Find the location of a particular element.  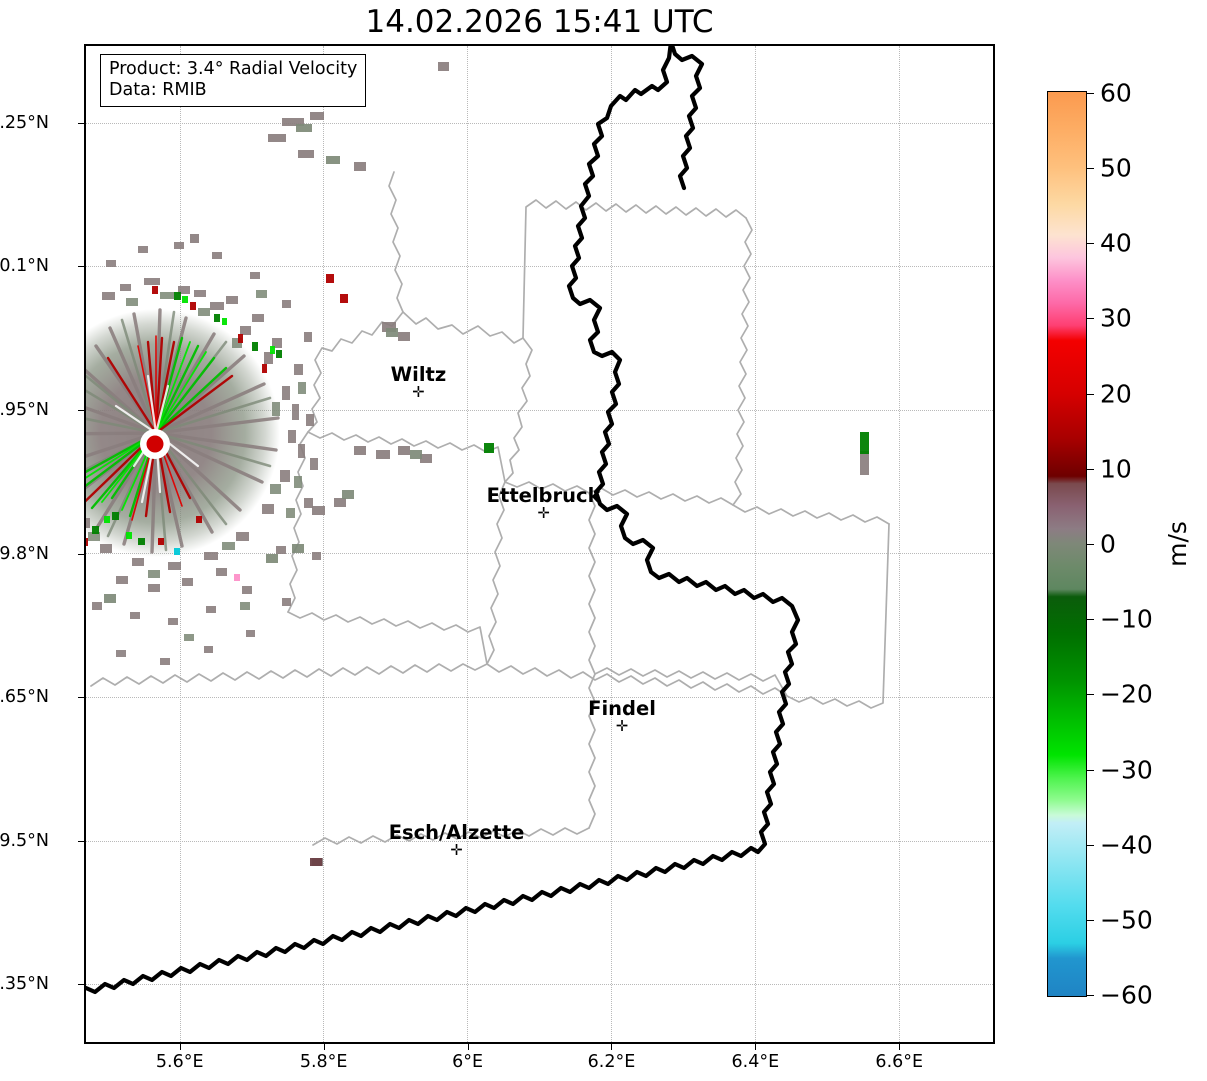

x-axis-tick-label: 5.8°E is located at coordinates (323, 1062).